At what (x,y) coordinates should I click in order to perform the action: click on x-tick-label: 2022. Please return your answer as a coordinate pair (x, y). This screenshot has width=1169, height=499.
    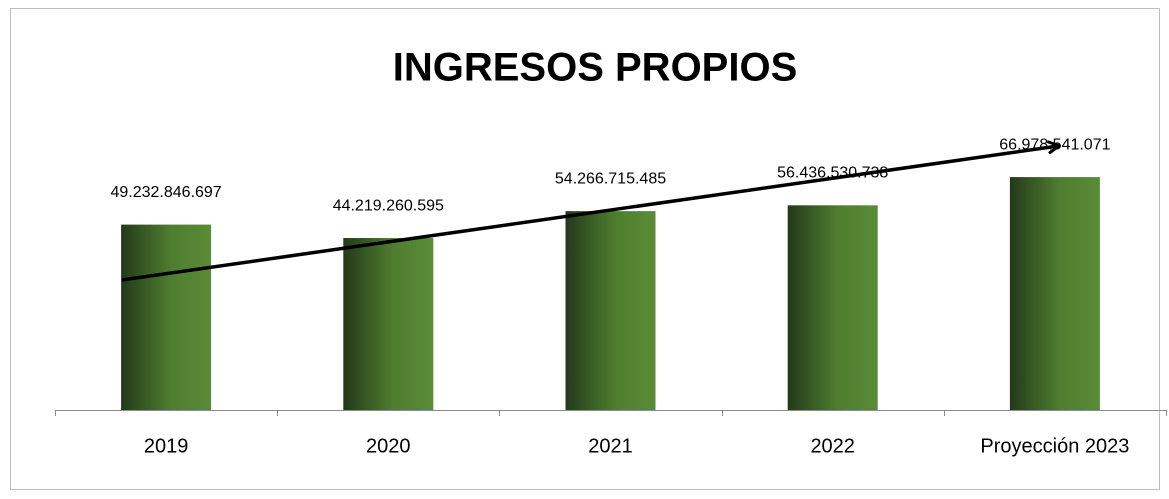
    Looking at the image, I should click on (832, 446).